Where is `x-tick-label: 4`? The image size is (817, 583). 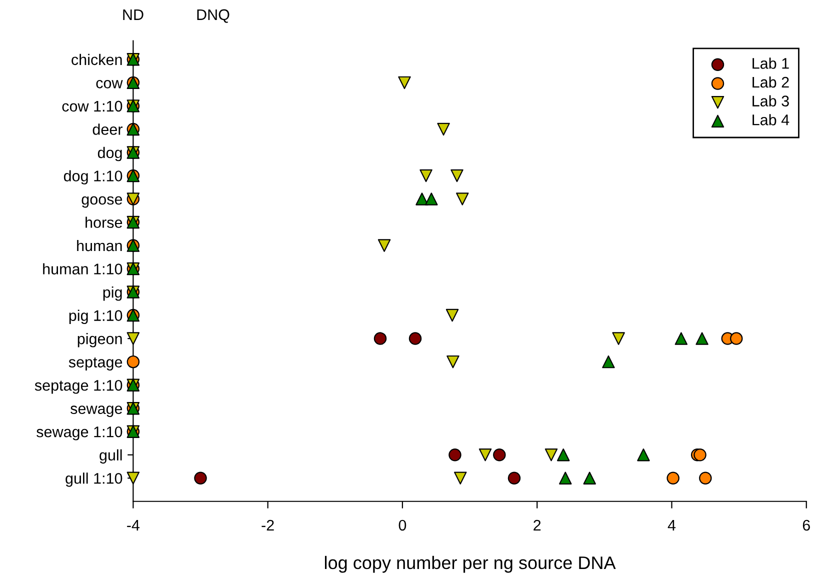 x-tick-label: 4 is located at coordinates (672, 525).